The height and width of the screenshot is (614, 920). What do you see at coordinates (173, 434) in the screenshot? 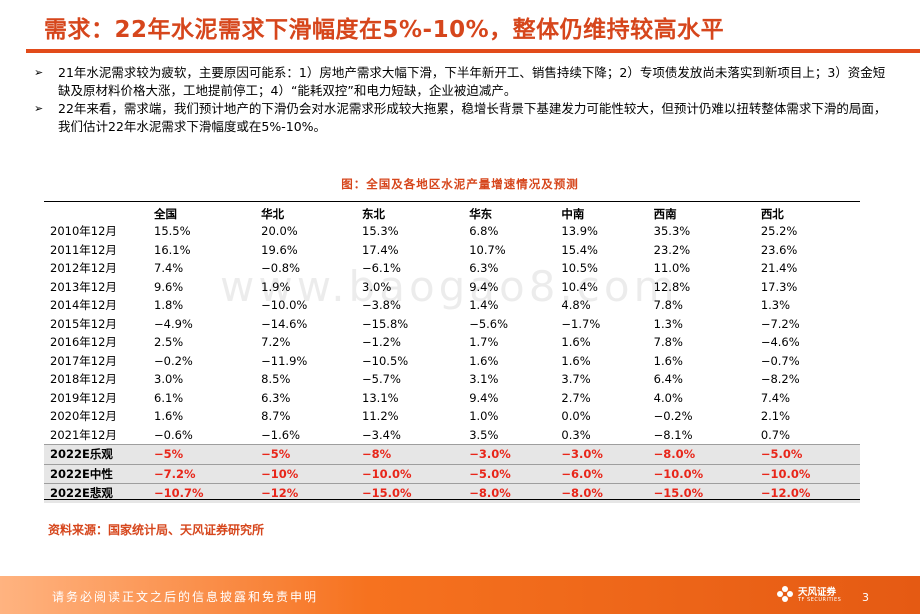
I see `table-cell: −0.6%` at bounding box center [173, 434].